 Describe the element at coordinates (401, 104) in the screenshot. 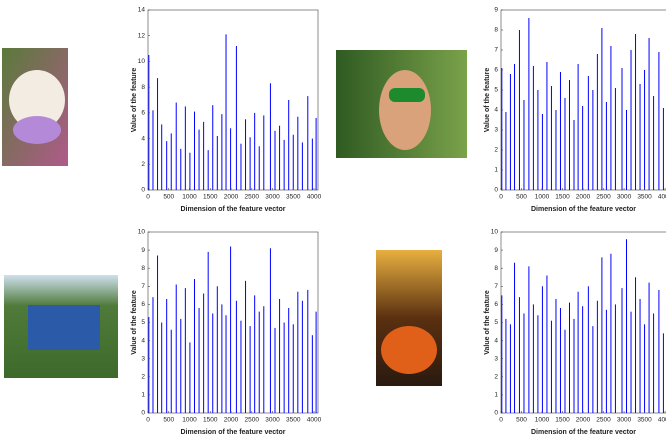

I see `photo-man` at that location.